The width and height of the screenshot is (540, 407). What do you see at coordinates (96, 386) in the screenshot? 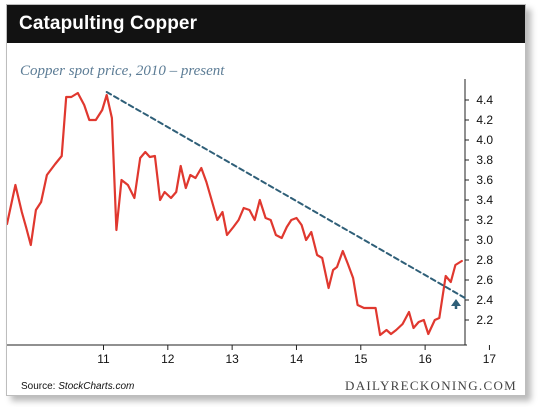
I see `source-name: StockCharts.com` at bounding box center [96, 386].